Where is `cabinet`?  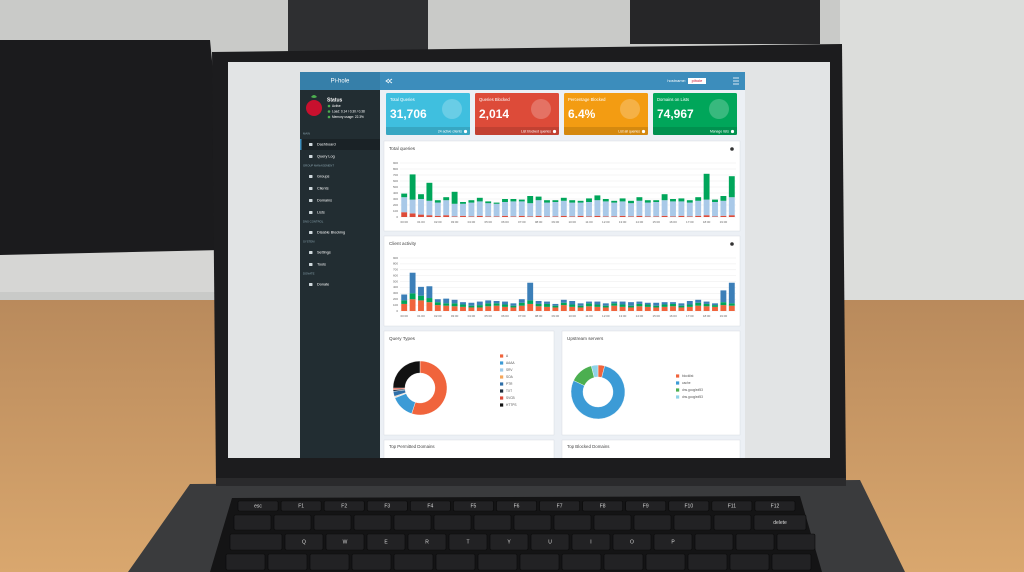 cabinet is located at coordinates (932, 162).